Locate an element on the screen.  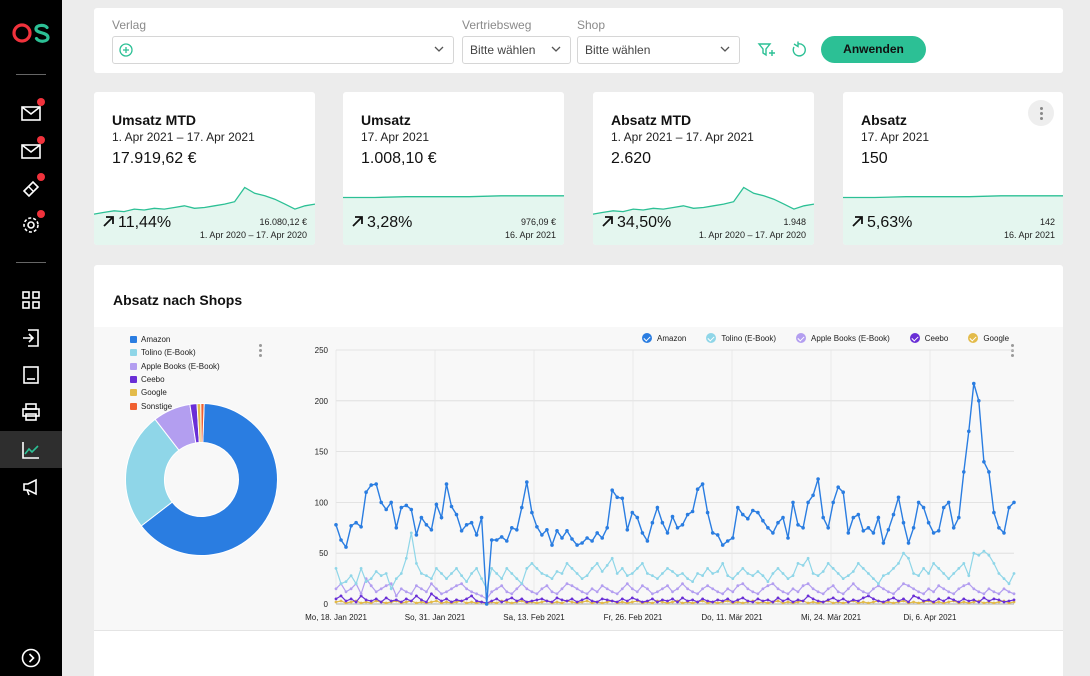
sidebar-item-inbox is located at coordinates (32, 149).